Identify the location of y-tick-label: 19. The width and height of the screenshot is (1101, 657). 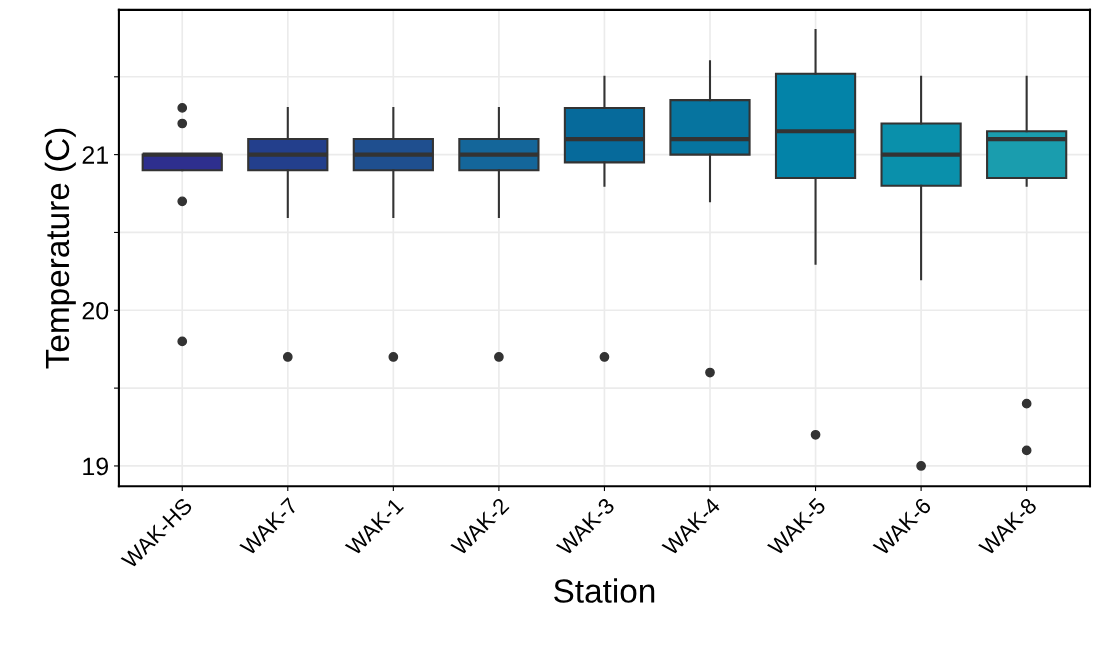
(95, 466).